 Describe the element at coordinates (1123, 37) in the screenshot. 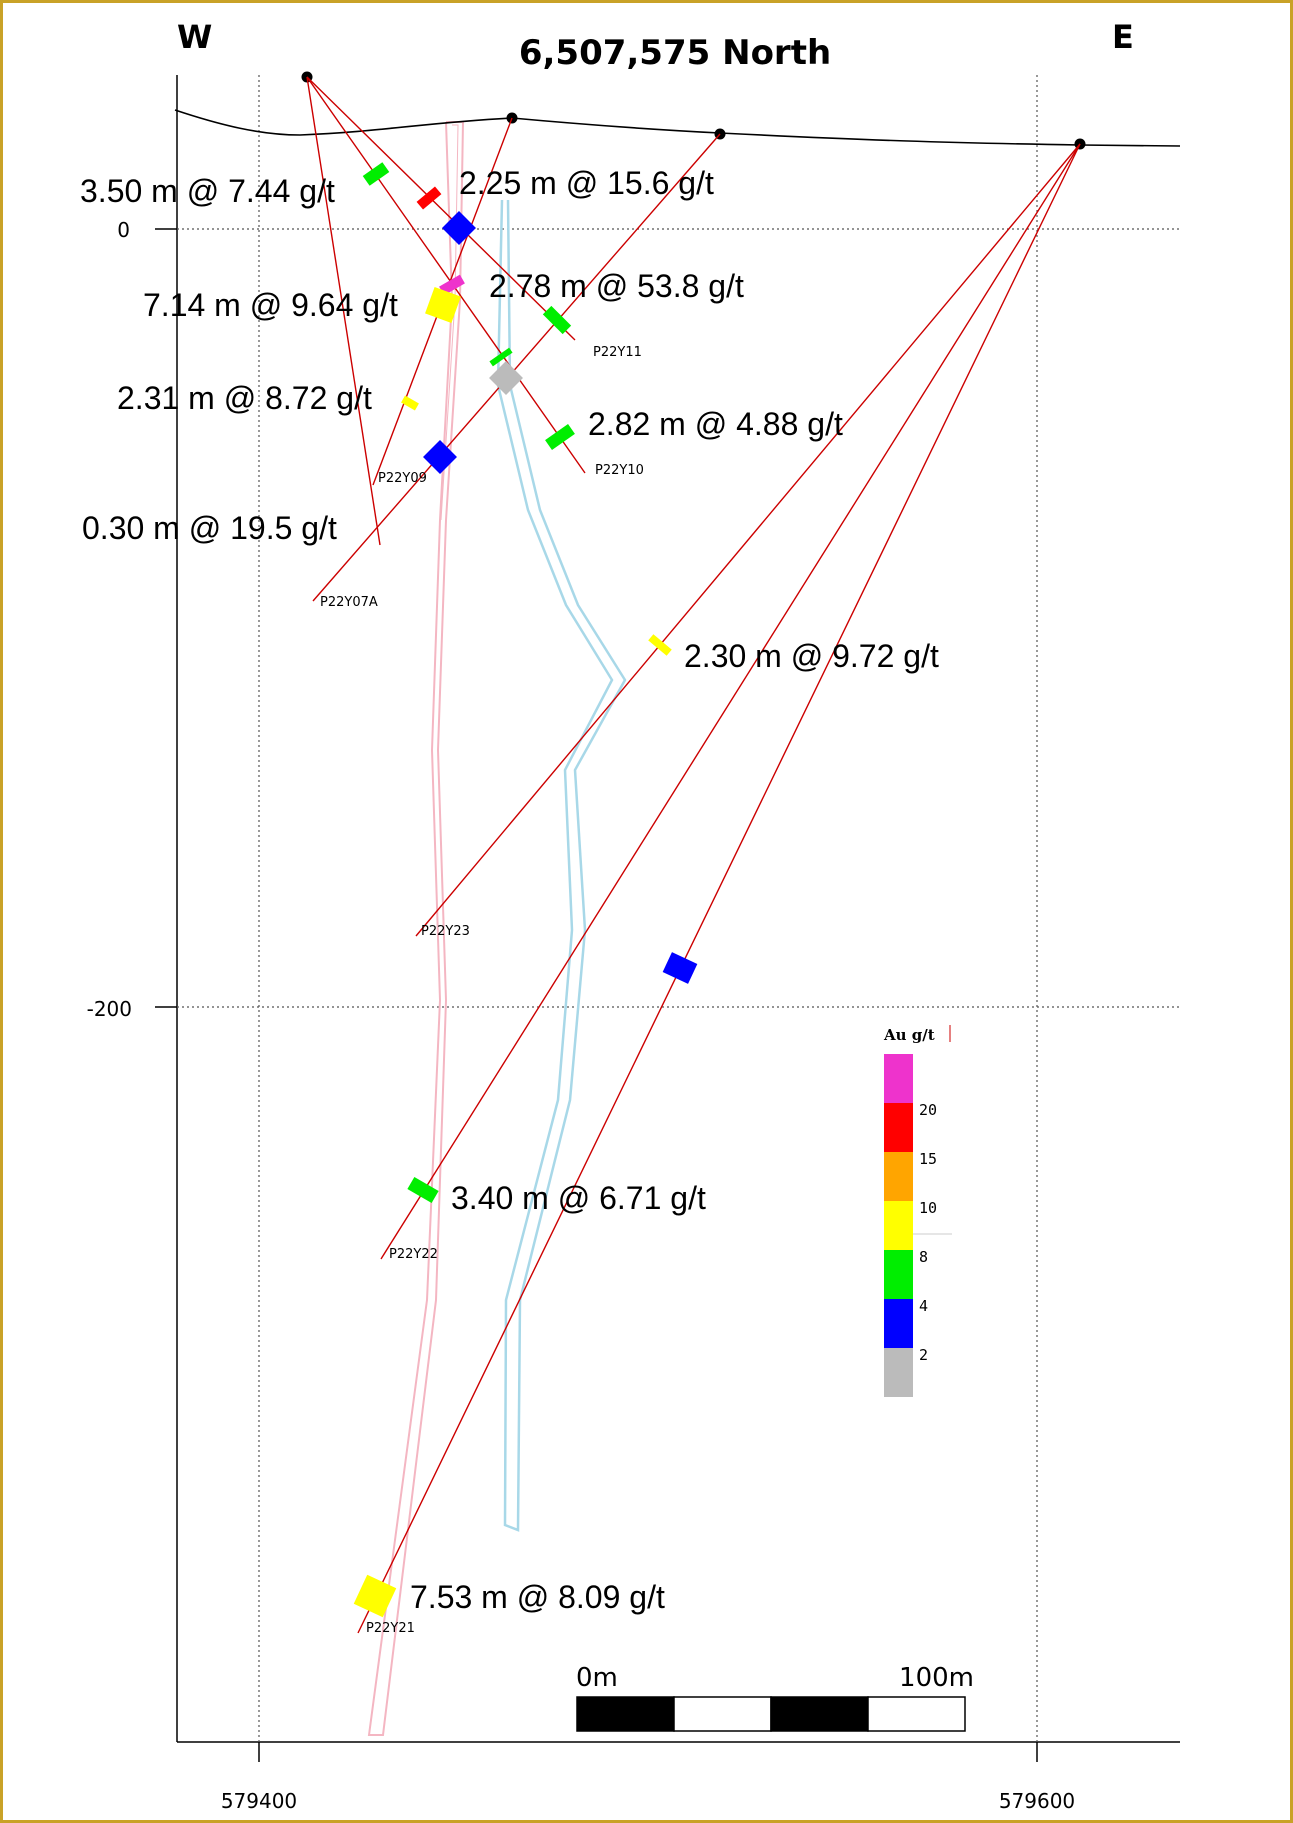

I see `east-label: E` at that location.